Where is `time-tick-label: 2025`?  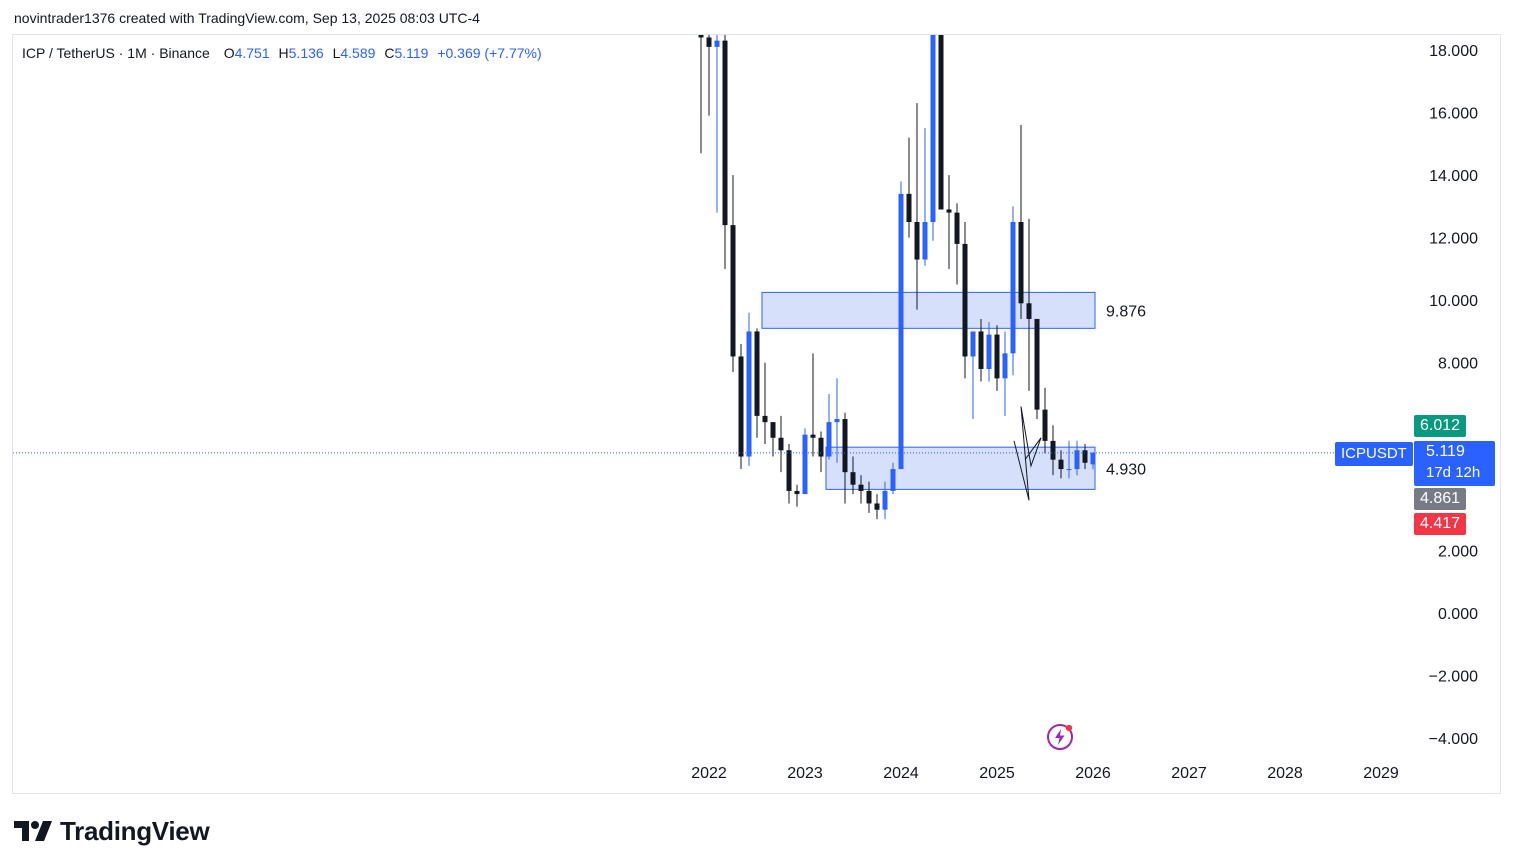 time-tick-label: 2025 is located at coordinates (997, 773).